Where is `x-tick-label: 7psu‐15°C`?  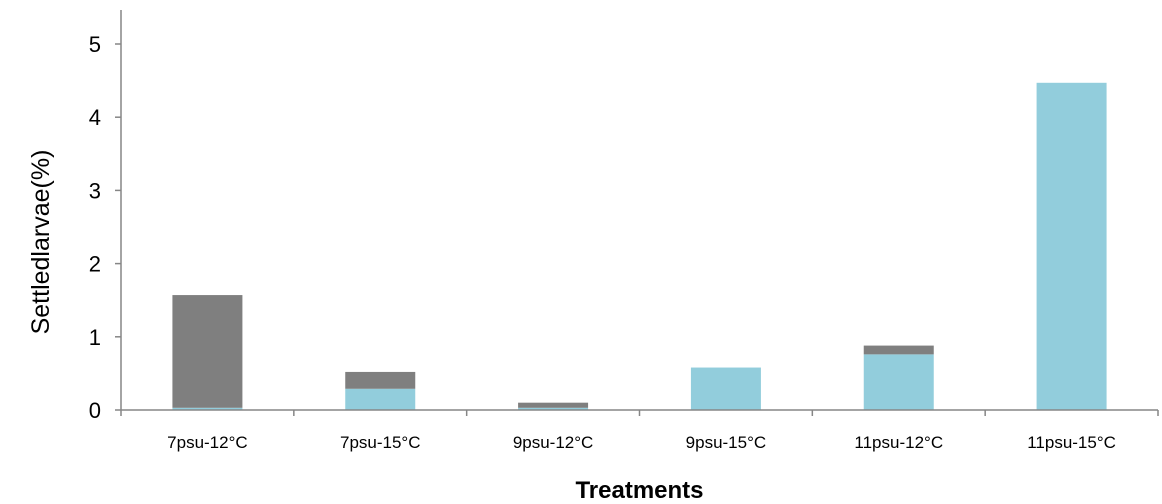 x-tick-label: 7psu‐15°C is located at coordinates (380, 442).